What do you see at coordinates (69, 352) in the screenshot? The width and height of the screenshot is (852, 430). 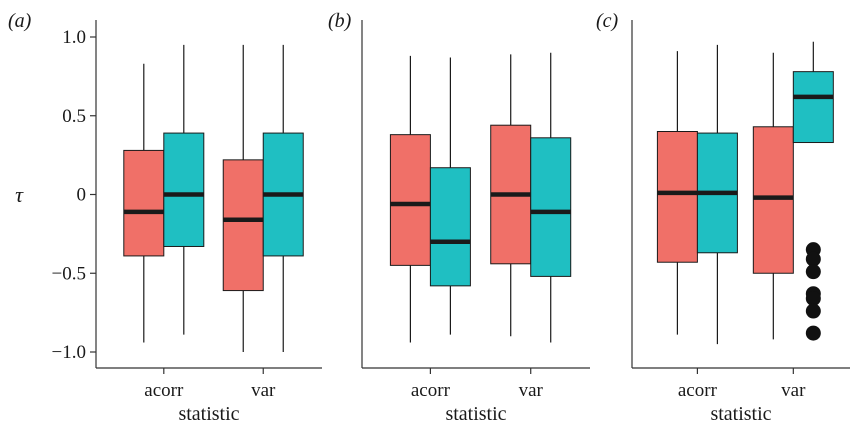 I see `y-tick-label: −1.0` at bounding box center [69, 352].